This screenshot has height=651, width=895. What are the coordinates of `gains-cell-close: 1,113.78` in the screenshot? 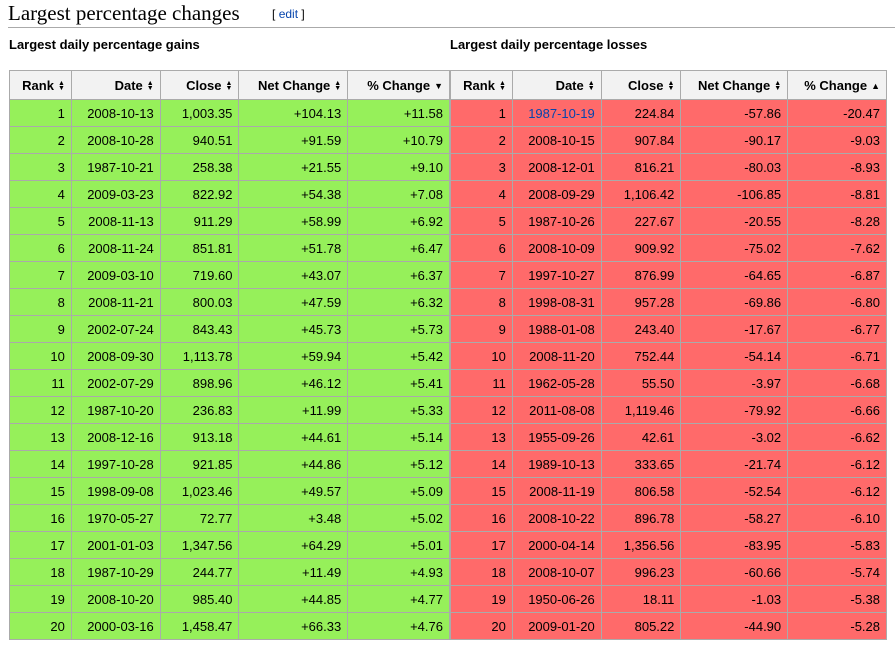 It's located at (199, 356).